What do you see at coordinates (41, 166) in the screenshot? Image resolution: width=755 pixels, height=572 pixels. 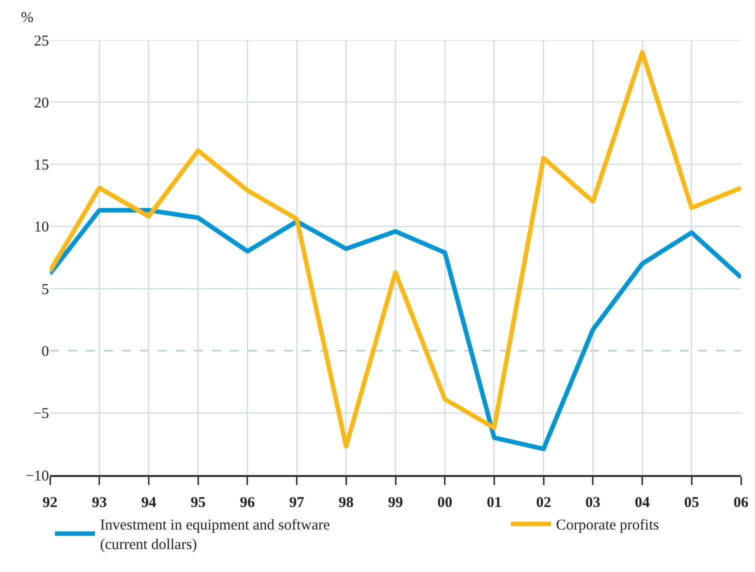 I see `y-tick-label: 15` at bounding box center [41, 166].